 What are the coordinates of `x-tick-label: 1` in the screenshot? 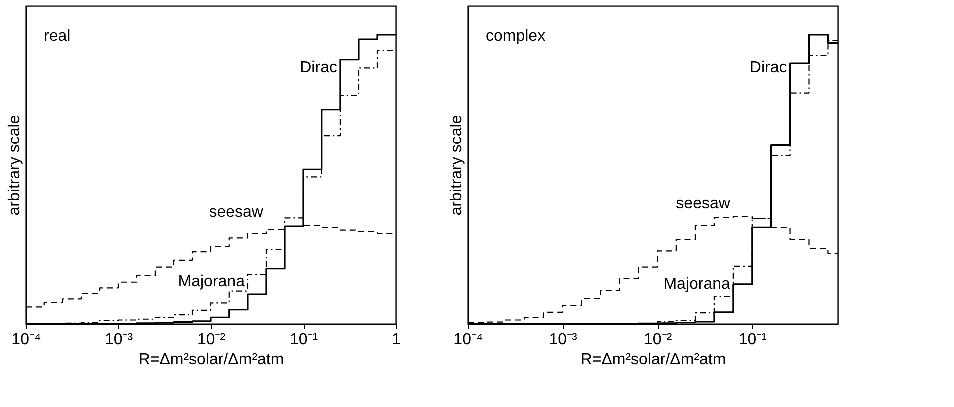 It's located at (397, 340).